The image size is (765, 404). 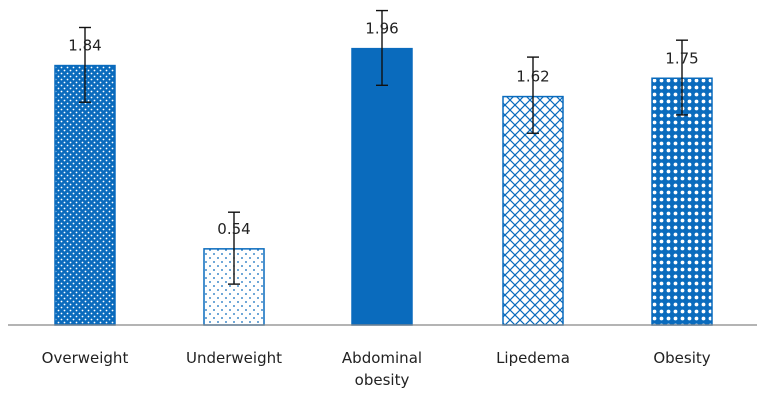 What do you see at coordinates (532, 77) in the screenshot?
I see `data-label: 1.62` at bounding box center [532, 77].